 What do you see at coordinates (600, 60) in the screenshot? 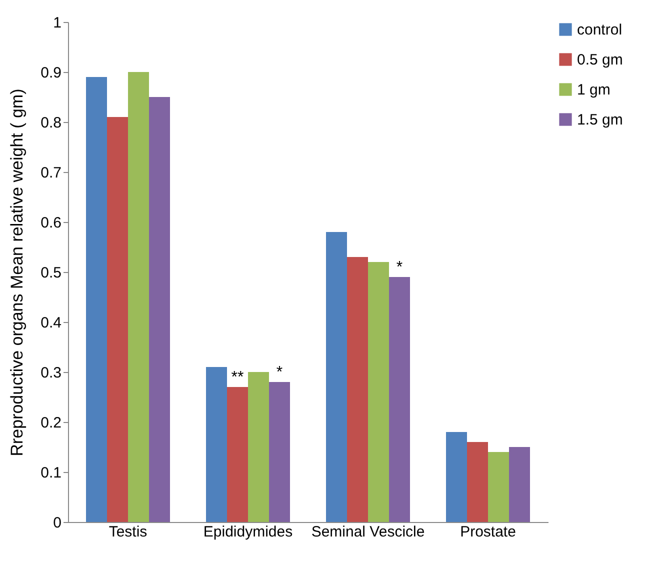
I see `legend-label: 0.5 gm` at bounding box center [600, 60].